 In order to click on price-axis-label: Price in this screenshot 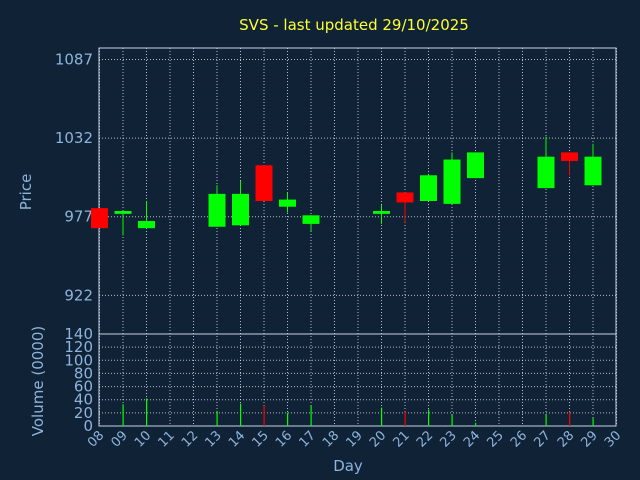, I will do `click(26, 192)`.